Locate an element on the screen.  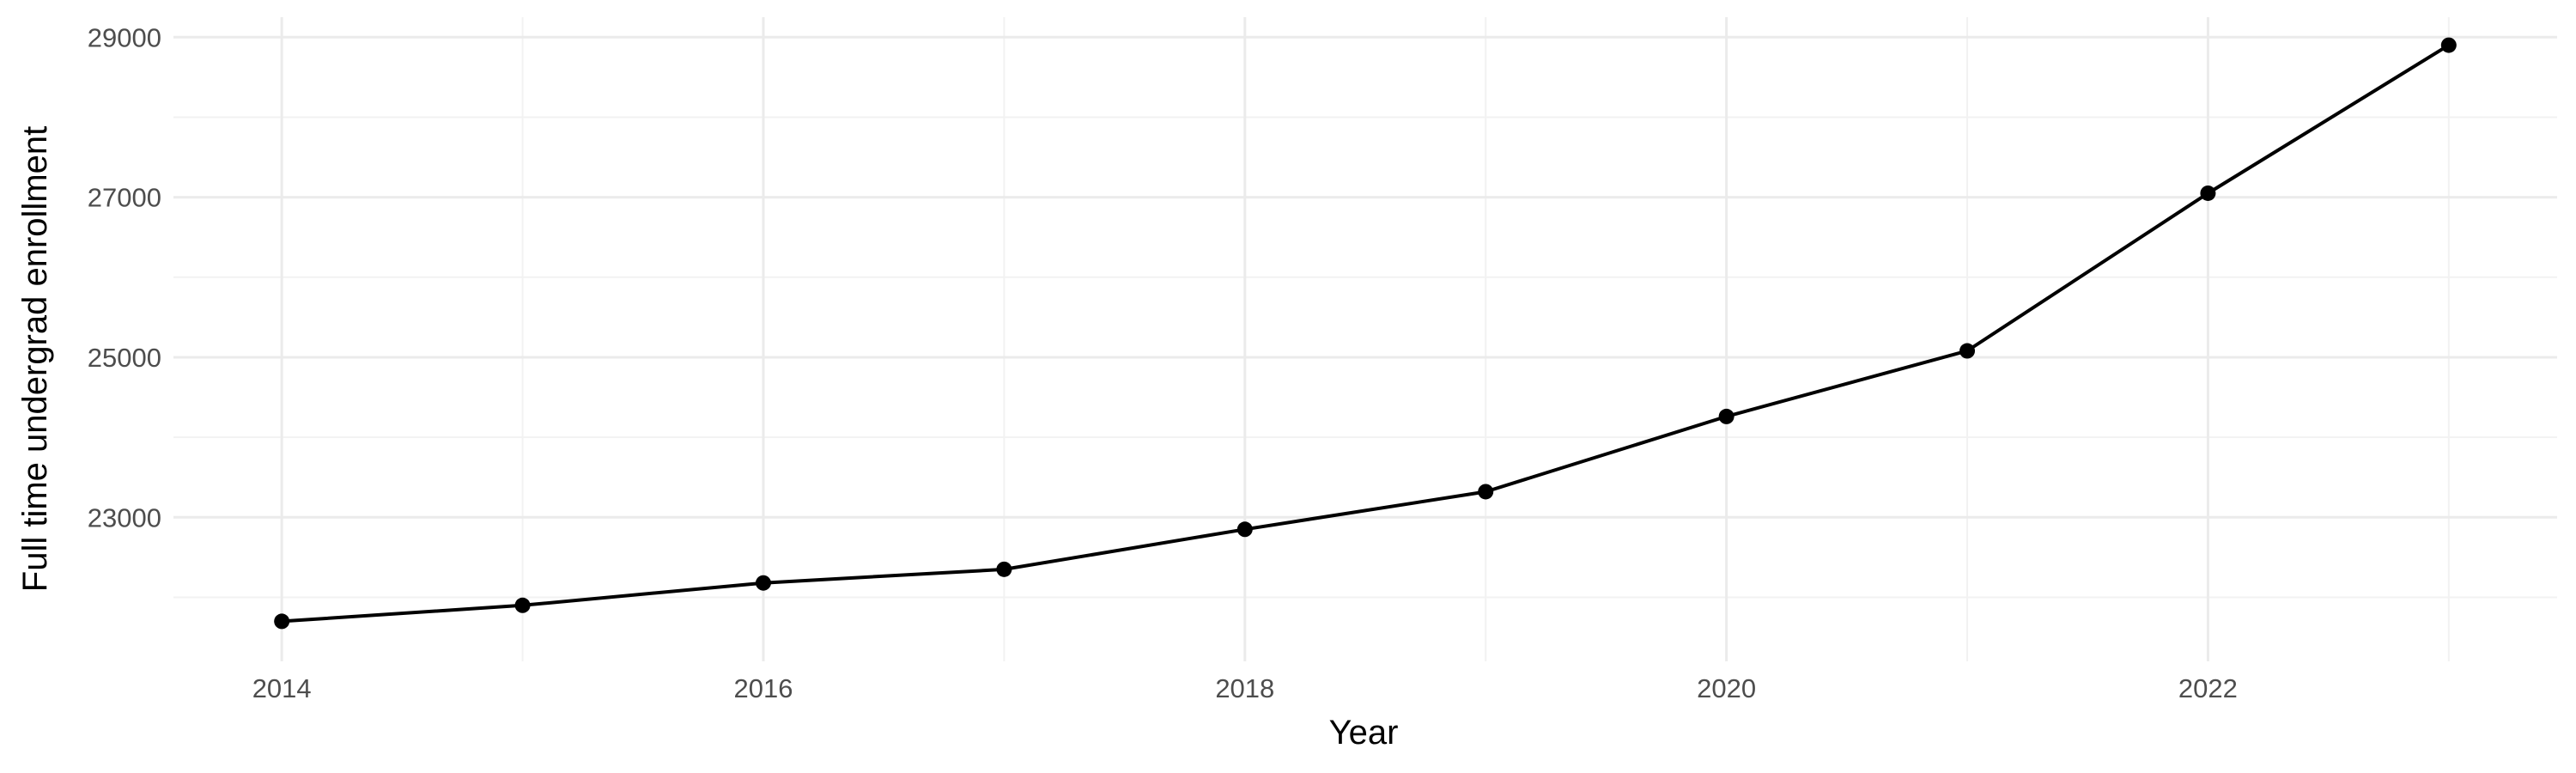
x-tick-label: 2016 is located at coordinates (764, 688).